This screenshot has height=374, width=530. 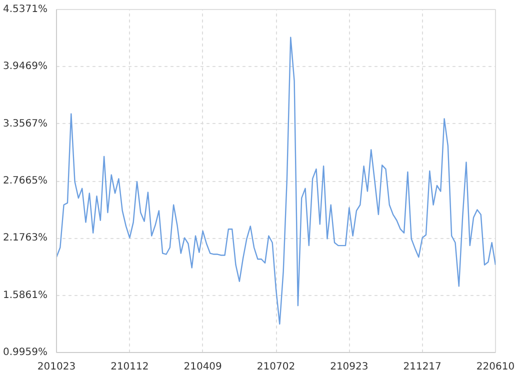 What do you see at coordinates (25, 9) in the screenshot?
I see `y-tick-label: 4.5371%` at bounding box center [25, 9].